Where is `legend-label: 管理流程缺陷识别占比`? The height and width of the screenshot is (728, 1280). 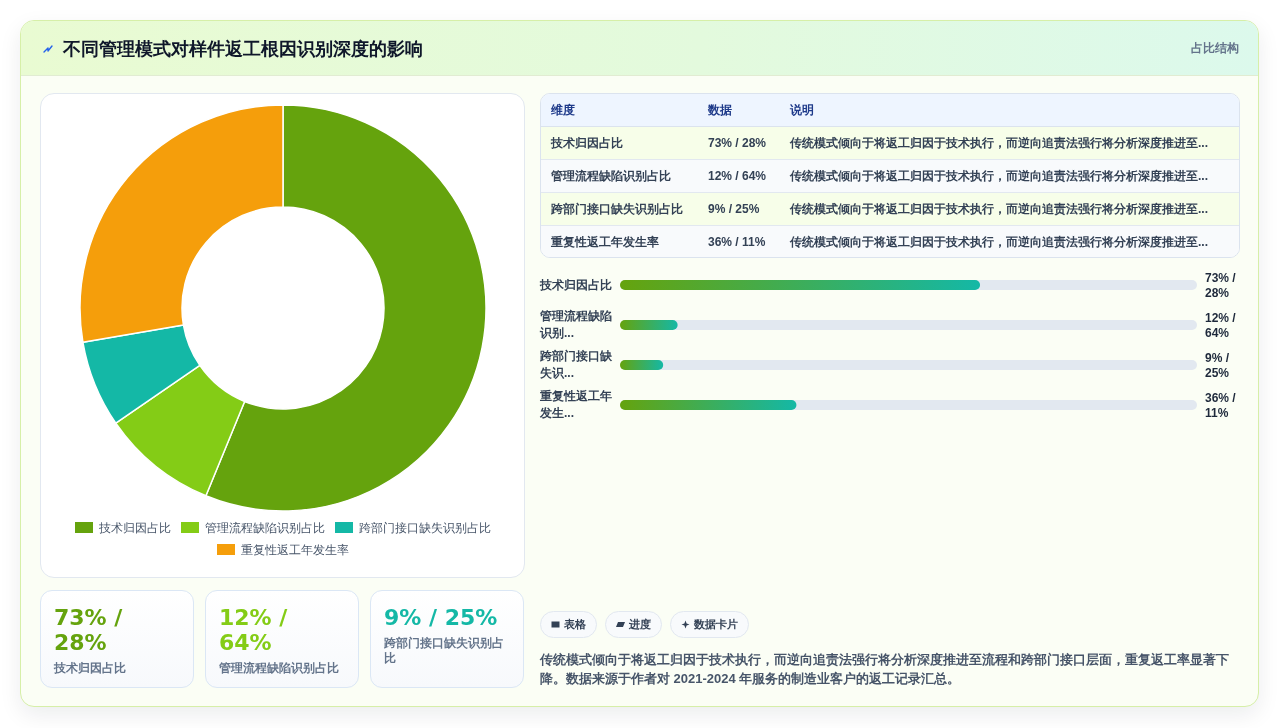
legend-label: 管理流程缺陷识别占比 is located at coordinates (265, 528).